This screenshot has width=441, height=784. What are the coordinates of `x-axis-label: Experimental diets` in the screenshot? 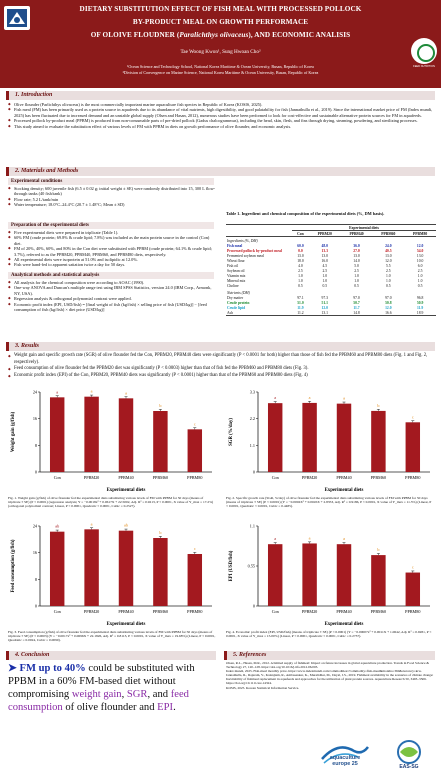 It's located at (344, 490).